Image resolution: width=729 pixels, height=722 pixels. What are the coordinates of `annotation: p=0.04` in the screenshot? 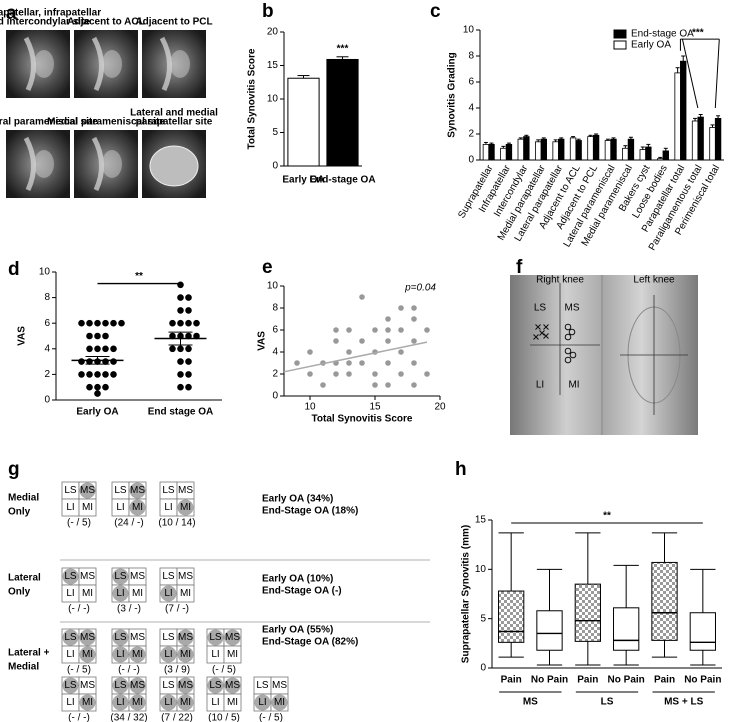 It's located at (420, 288).